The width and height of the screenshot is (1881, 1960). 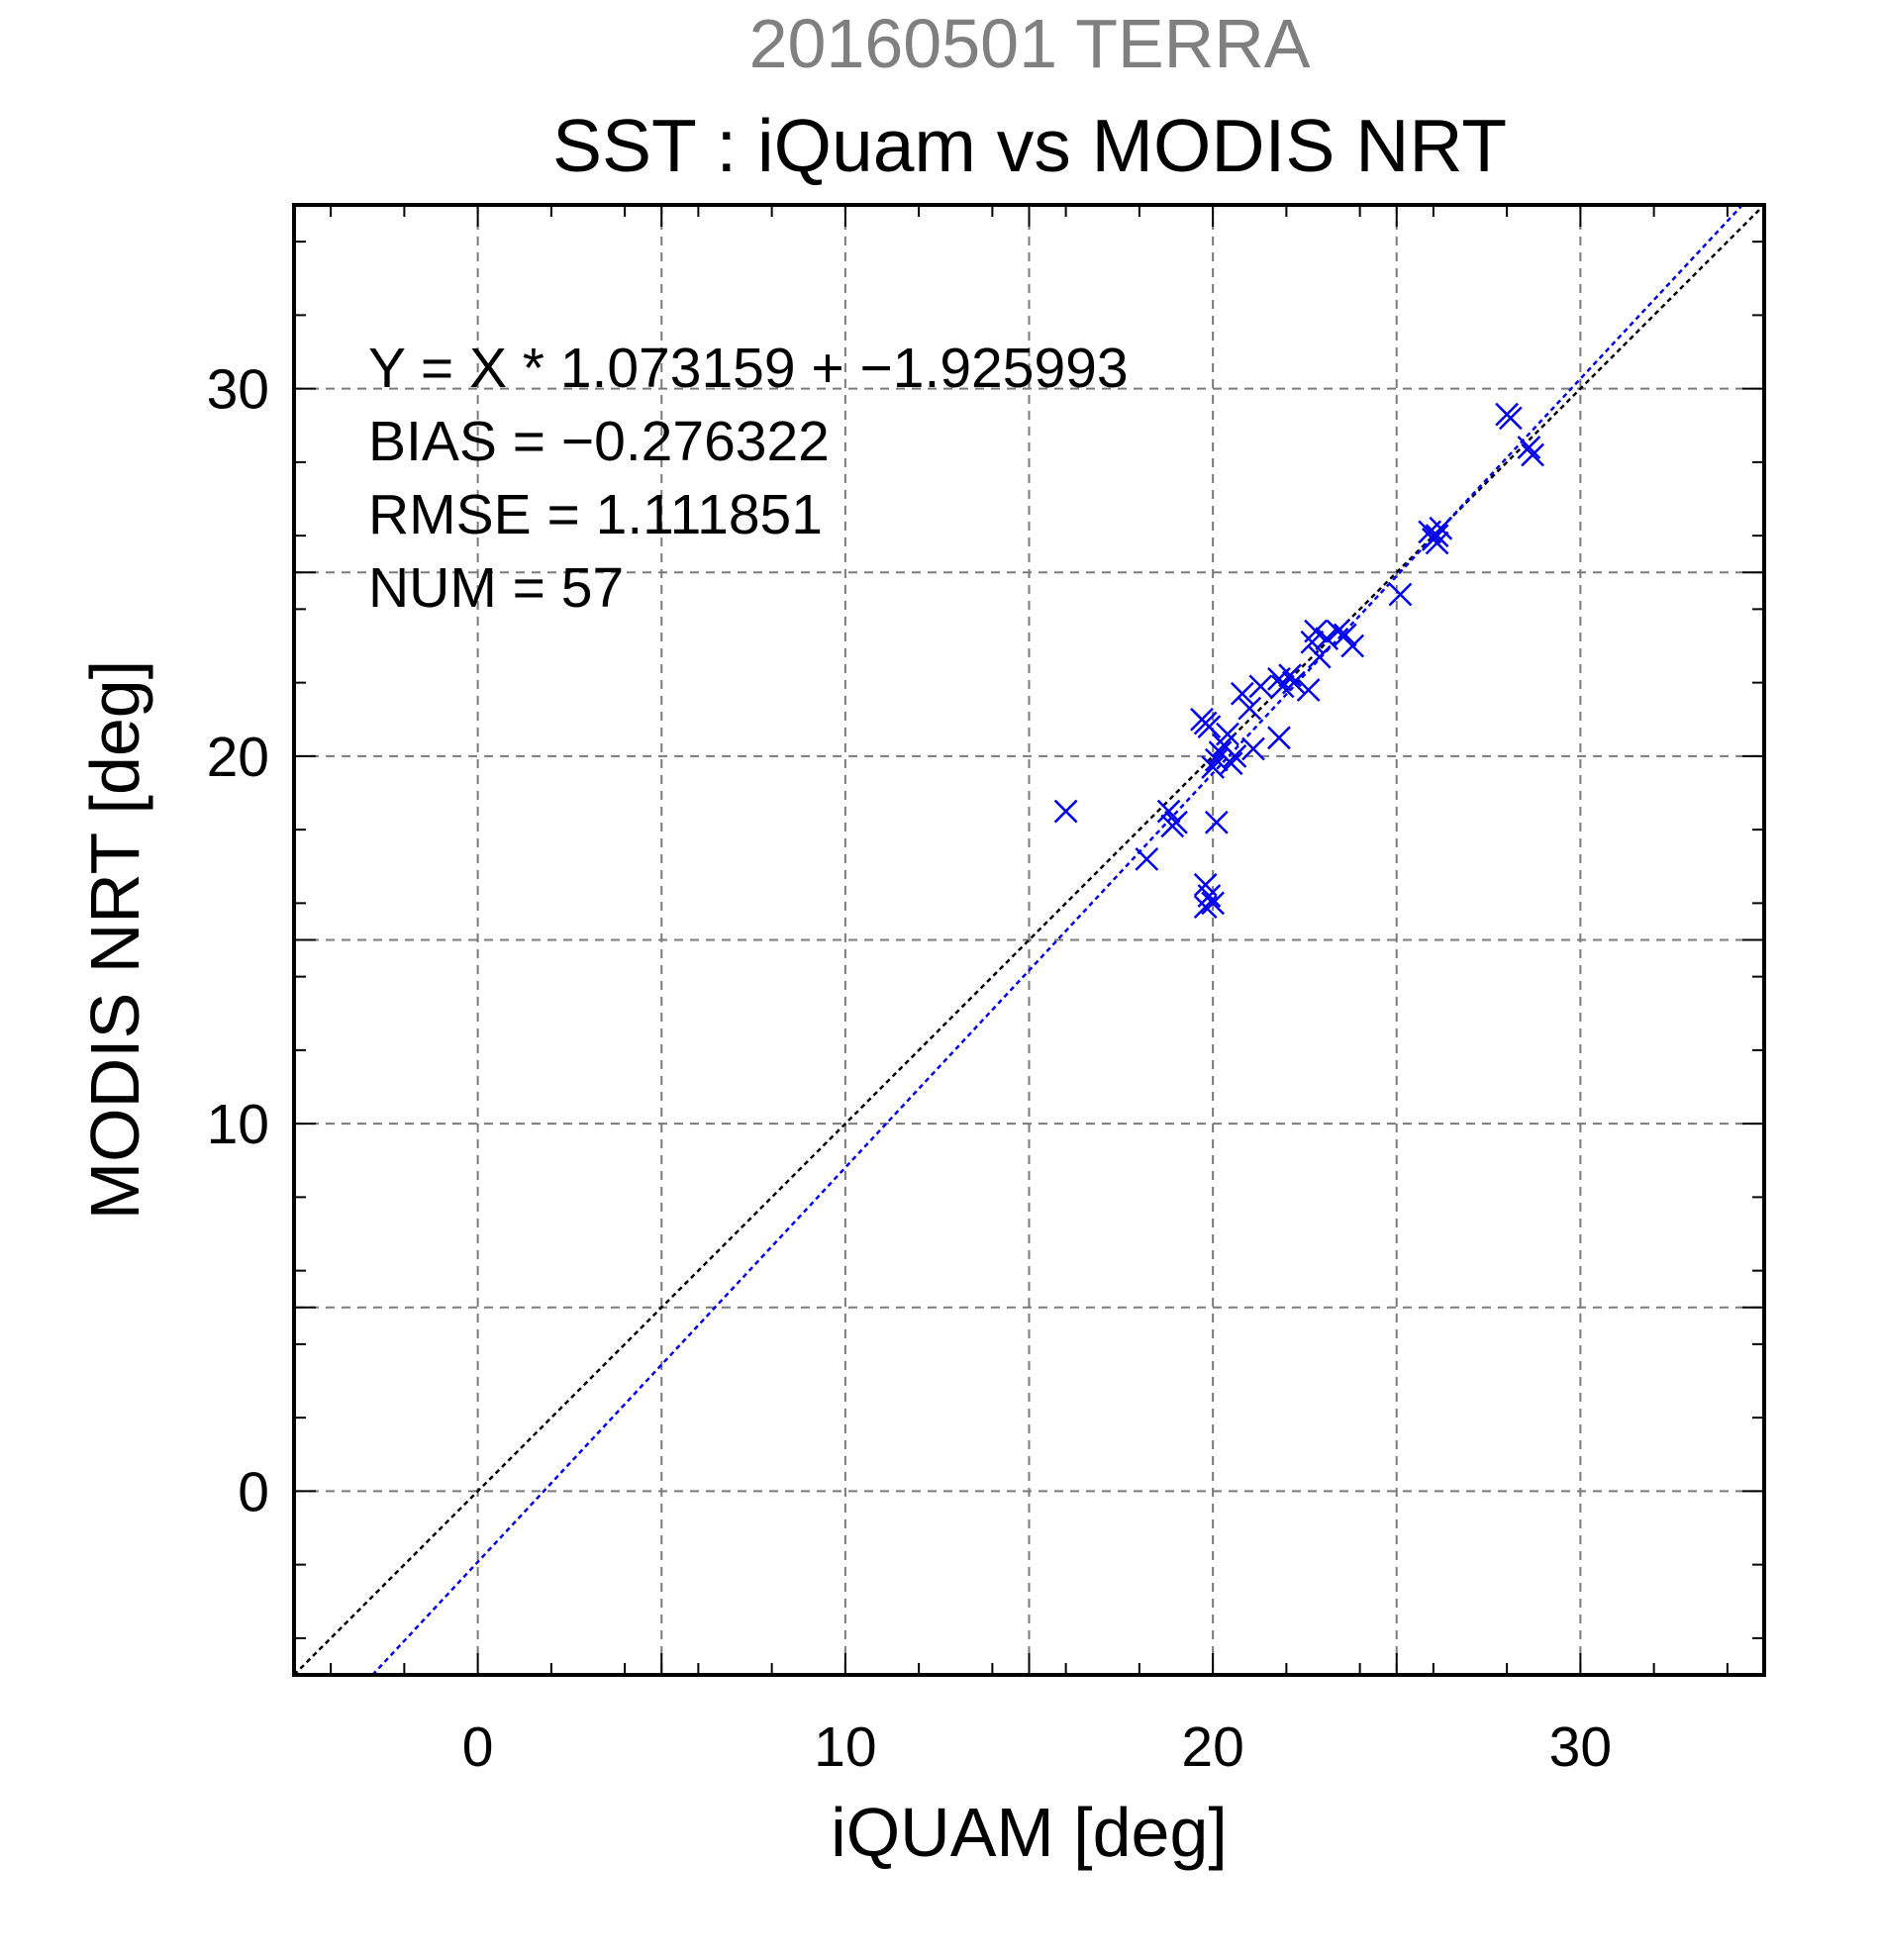 I want to click on y-tick-label: 30, so click(x=238, y=390).